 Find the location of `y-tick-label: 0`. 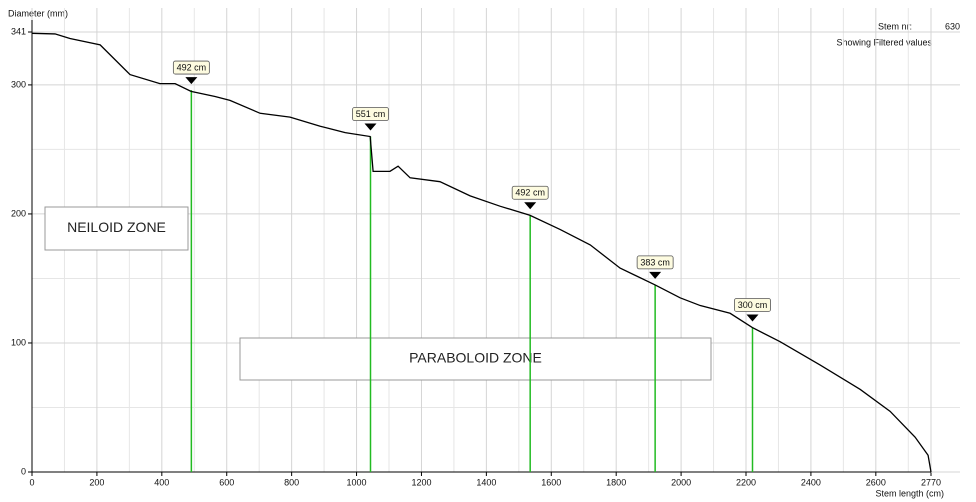

y-tick-label: 0 is located at coordinates (23, 471).